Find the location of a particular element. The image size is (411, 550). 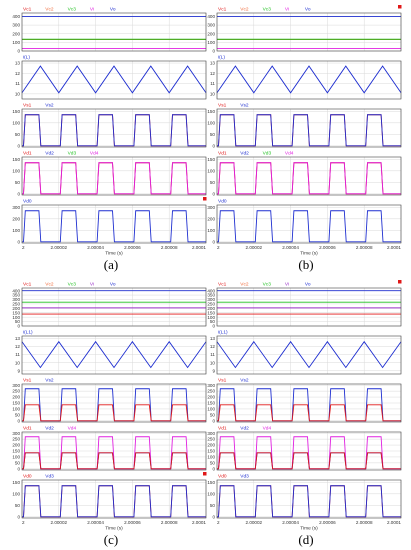

y-tick-label: 13 is located at coordinates (18, 63).